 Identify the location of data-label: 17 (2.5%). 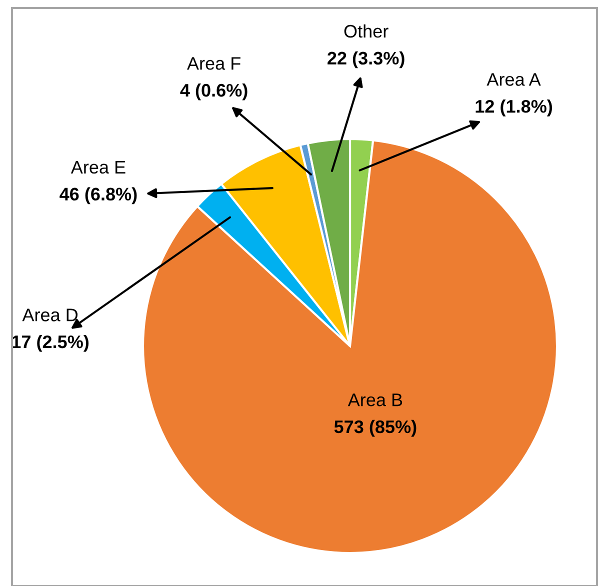
(50, 343).